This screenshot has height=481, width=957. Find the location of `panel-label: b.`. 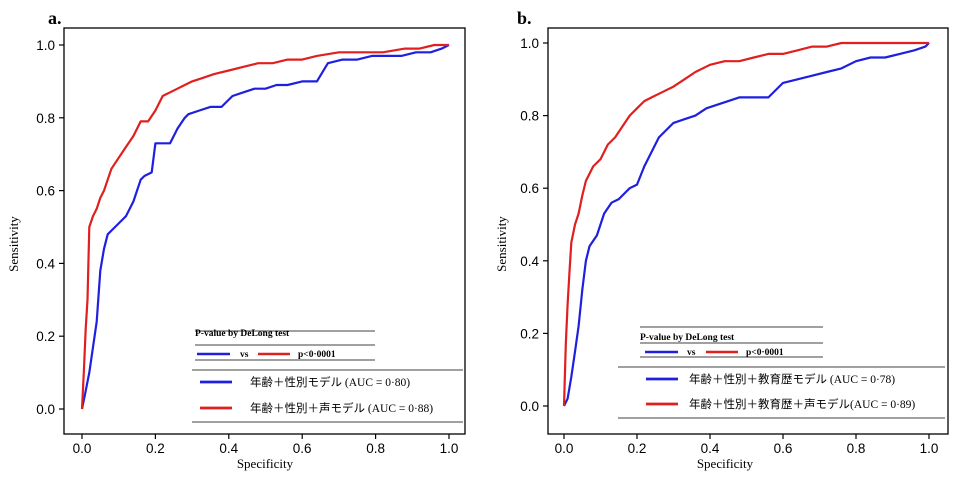

panel-label: b. is located at coordinates (524, 18).